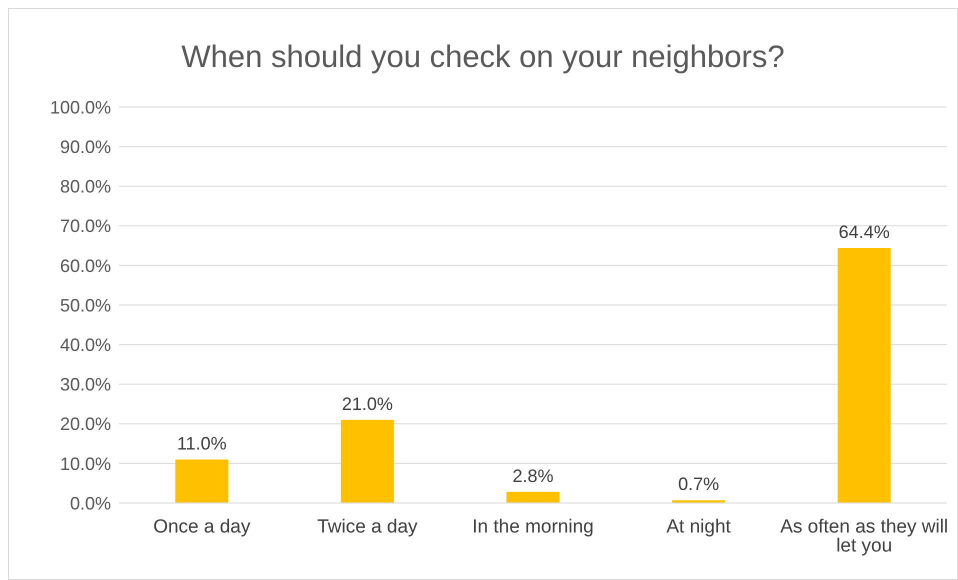 Image resolution: width=958 pixels, height=580 pixels. What do you see at coordinates (85, 424) in the screenshot?
I see `y-tick-label: 20.0%` at bounding box center [85, 424].